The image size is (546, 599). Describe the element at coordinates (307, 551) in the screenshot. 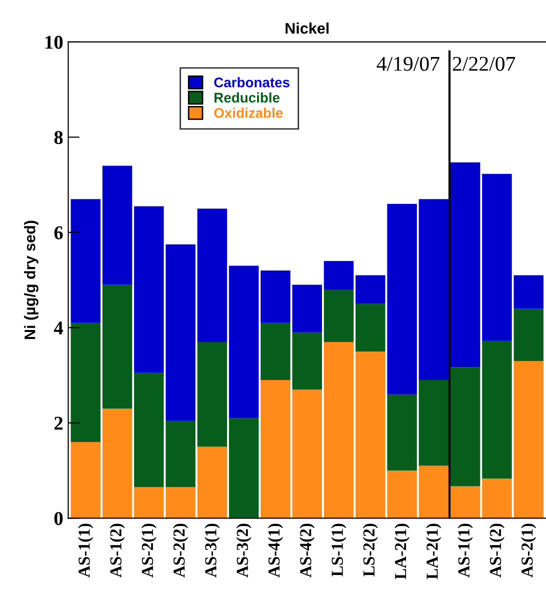

I see `x-tick-label: AS-4(2)` at that location.